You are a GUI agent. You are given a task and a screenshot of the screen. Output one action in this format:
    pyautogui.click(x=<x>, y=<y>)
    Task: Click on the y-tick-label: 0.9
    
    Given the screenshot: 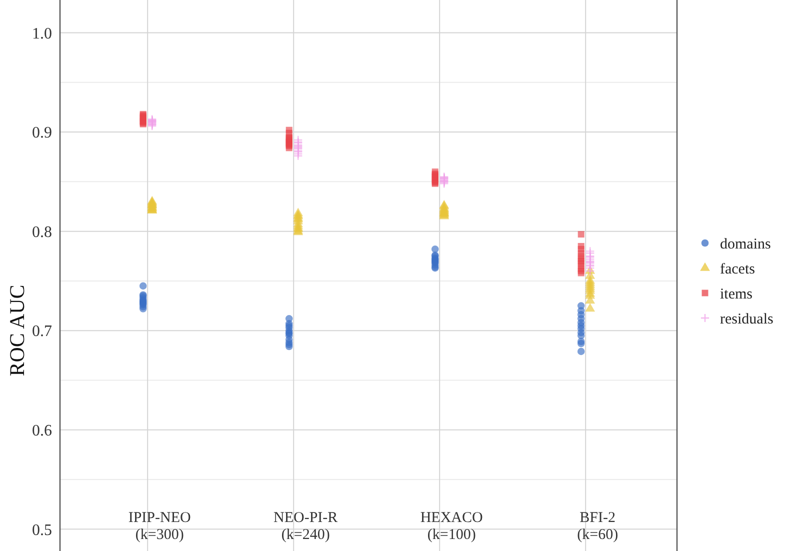 What is the action you would take?
    pyautogui.click(x=42, y=133)
    